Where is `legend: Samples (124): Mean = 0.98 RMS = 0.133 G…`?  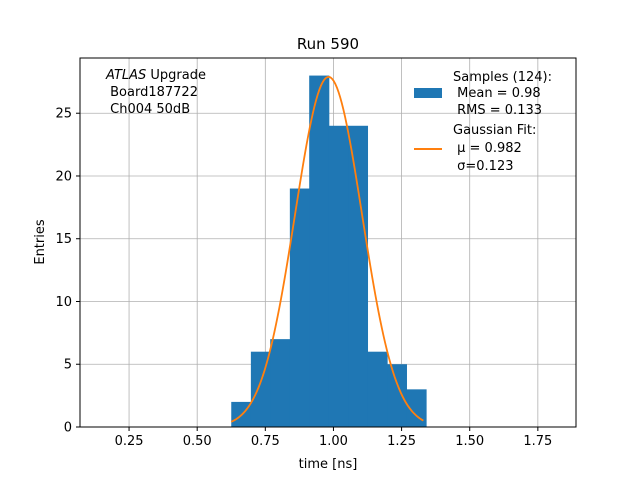 legend: Samples (124): Mean = 0.98 RMS = 0.133 G… is located at coordinates (483, 122).